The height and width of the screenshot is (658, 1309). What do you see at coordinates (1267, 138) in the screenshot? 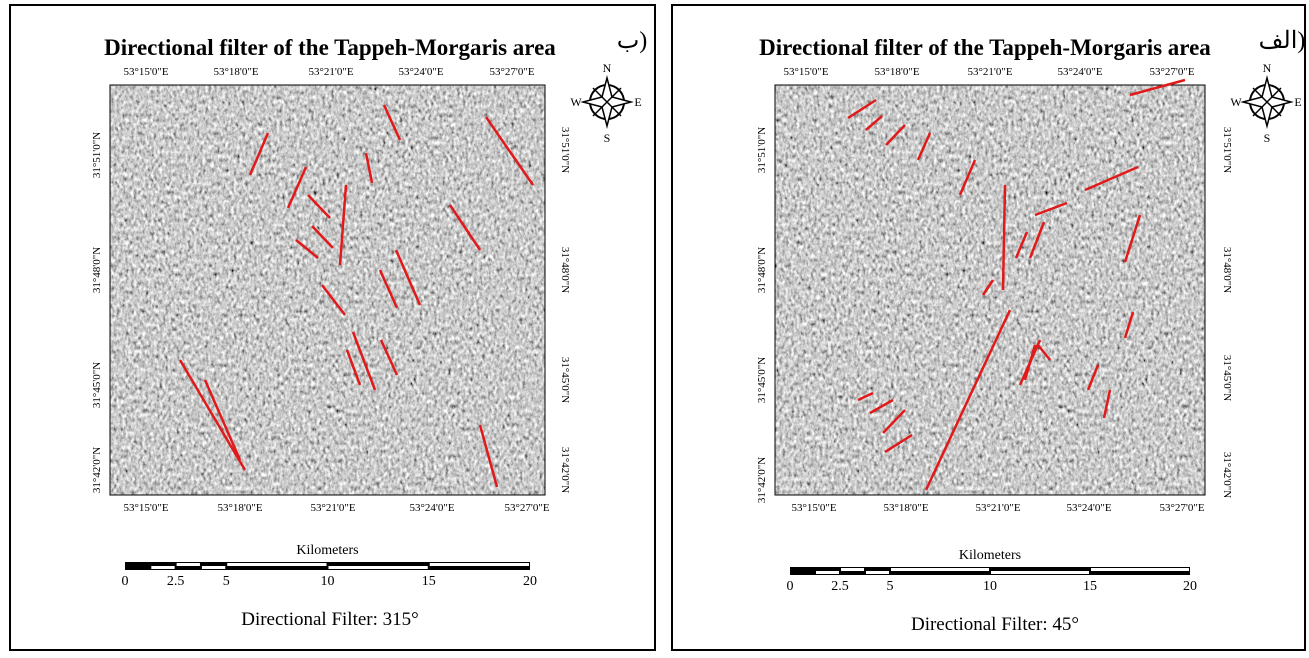
I see `compass-s: S` at bounding box center [1267, 138].